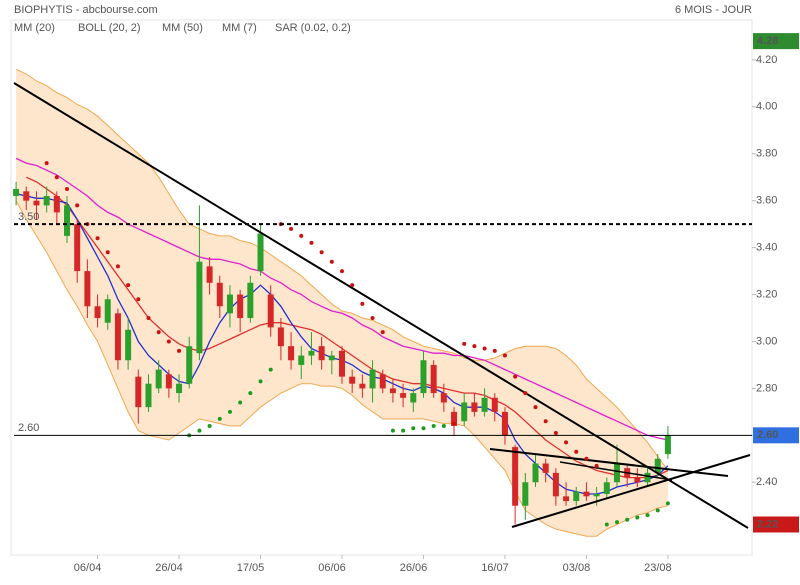  Describe the element at coordinates (766, 107) in the screenshot. I see `y-tick-label: 4.00` at that location.